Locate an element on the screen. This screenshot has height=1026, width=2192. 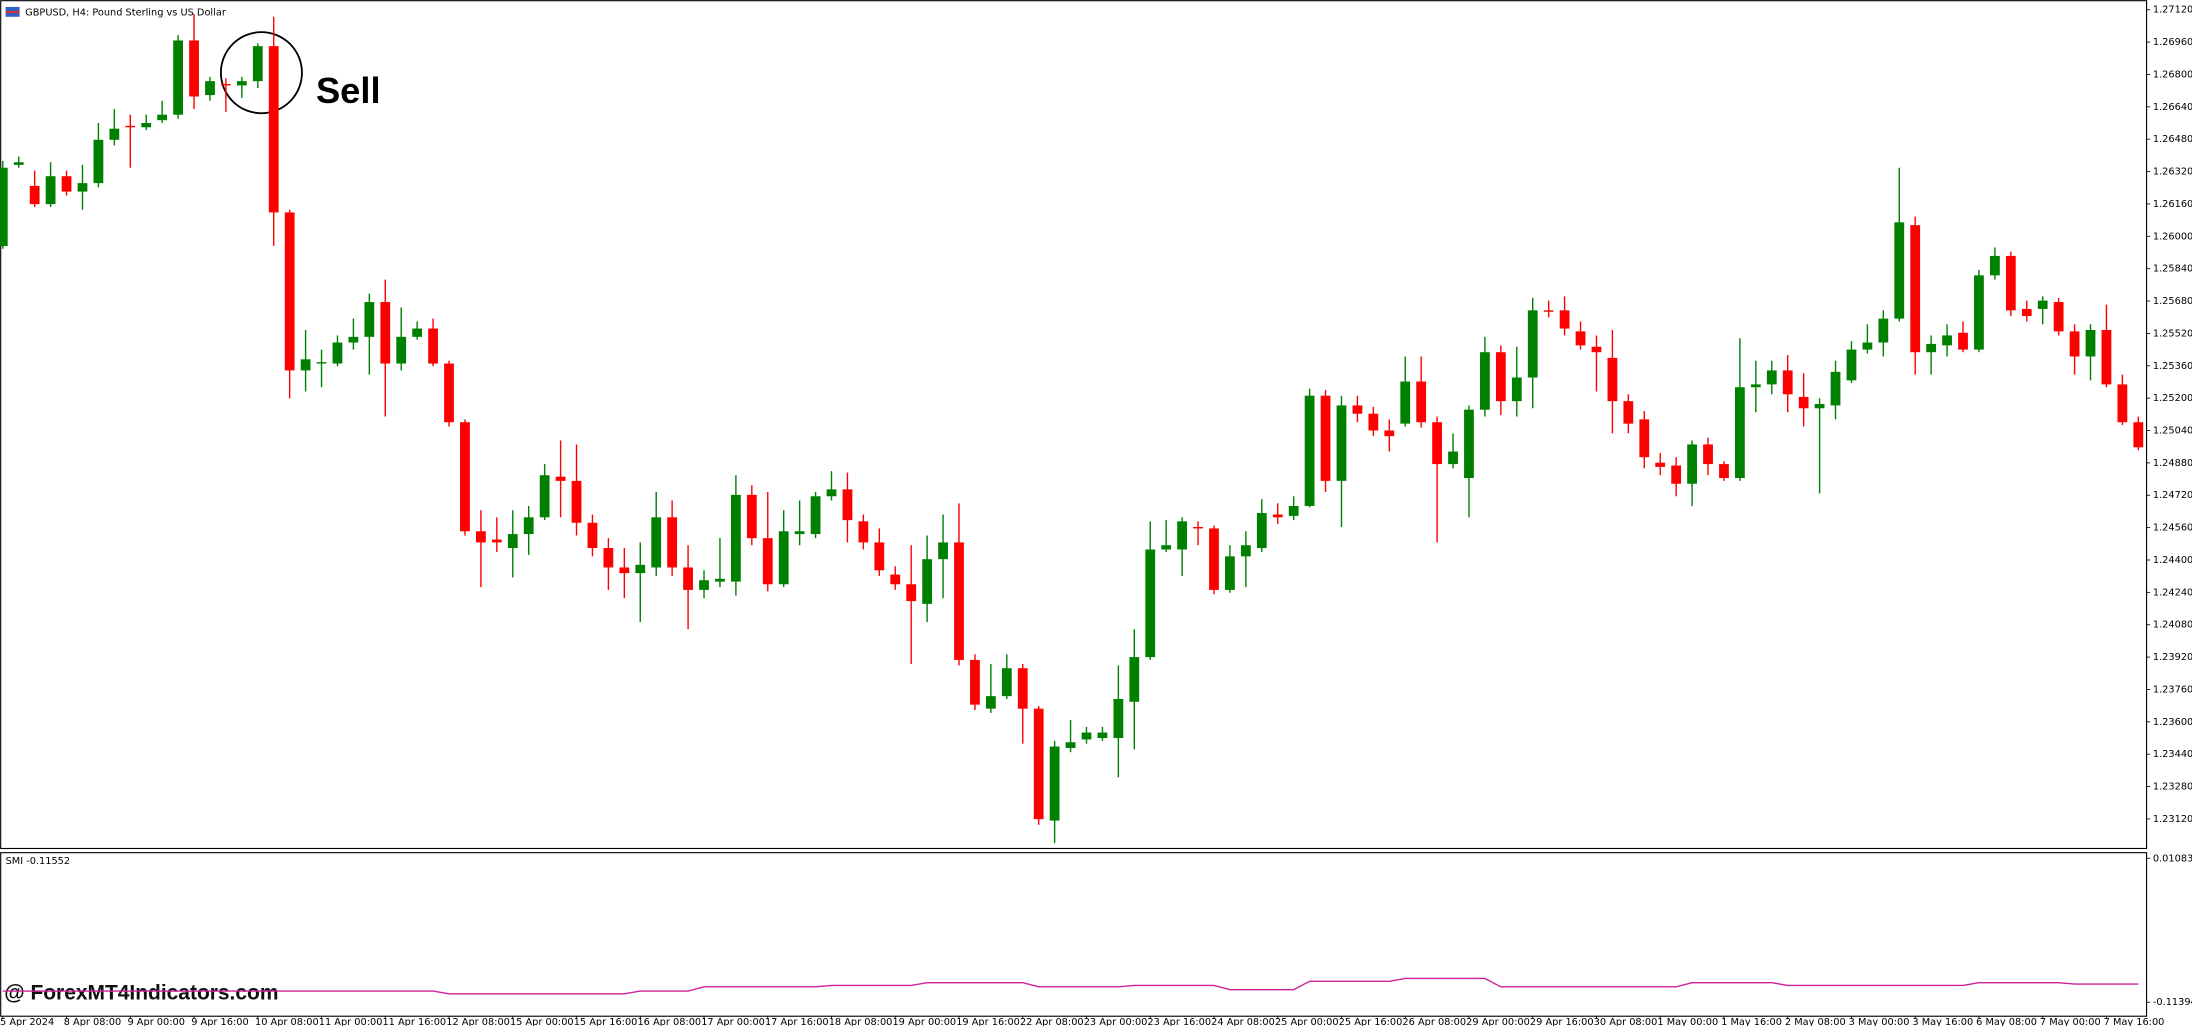
x-tick-label: 17 Apr 00:00 is located at coordinates (733, 1021).